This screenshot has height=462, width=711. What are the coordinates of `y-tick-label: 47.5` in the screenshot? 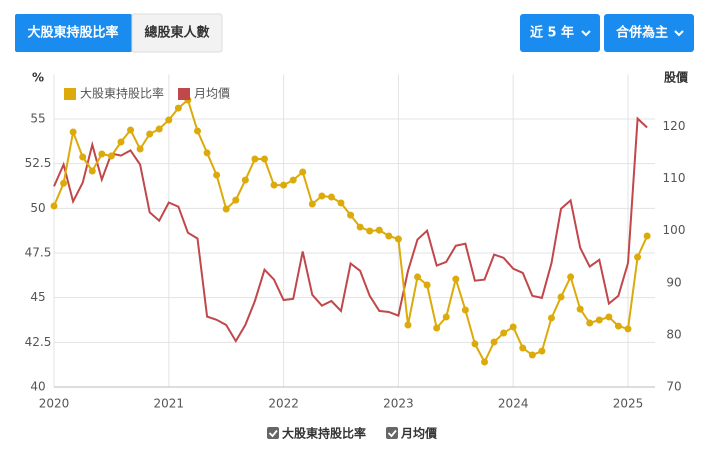 It's located at (38, 252).